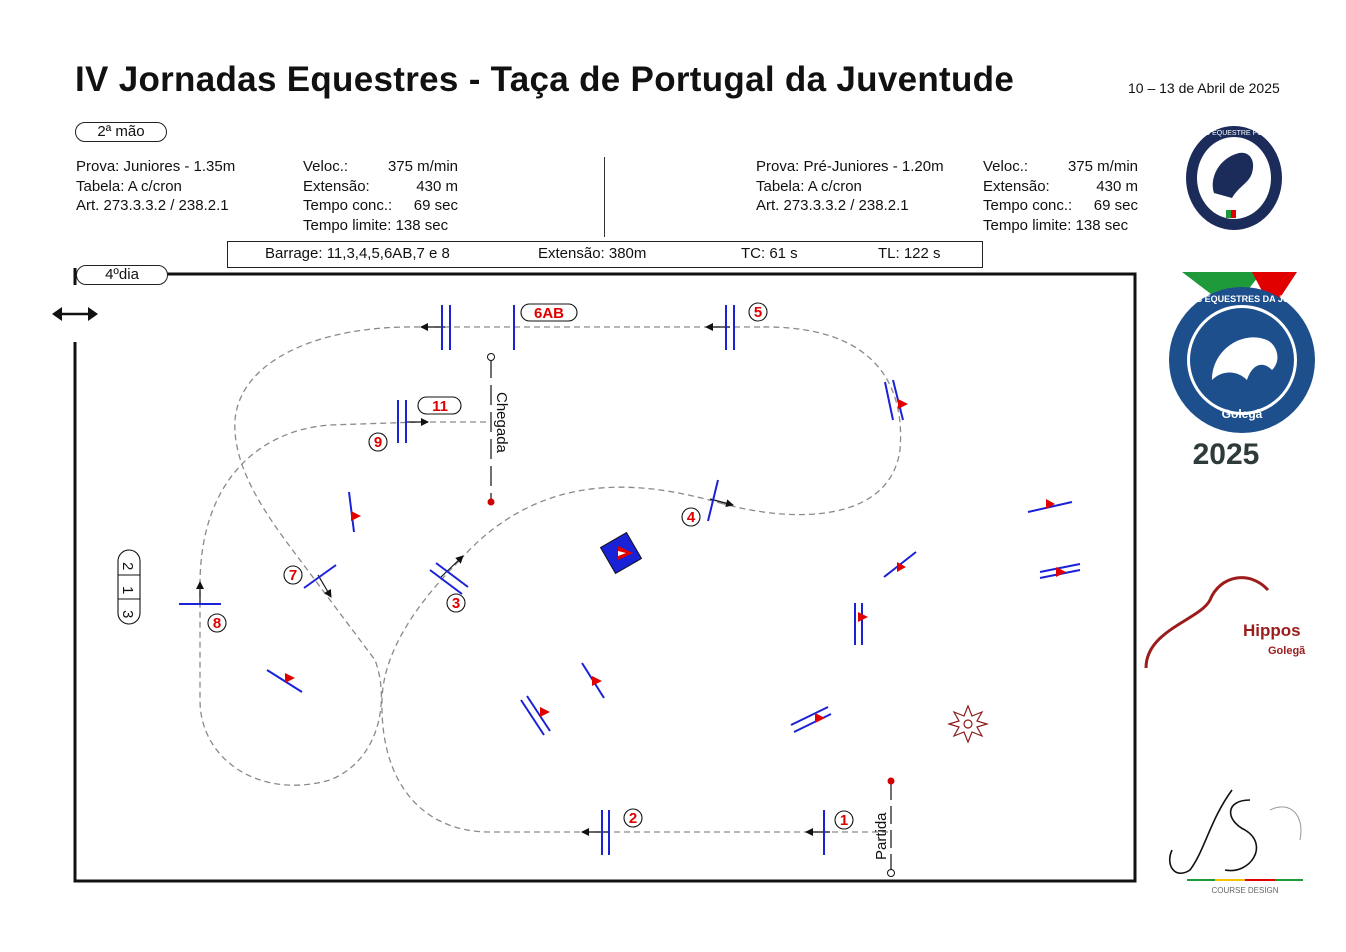 The width and height of the screenshot is (1346, 952). What do you see at coordinates (1102, 166) in the screenshot?
I see `right-veloc-value: 375 m/min` at bounding box center [1102, 166].